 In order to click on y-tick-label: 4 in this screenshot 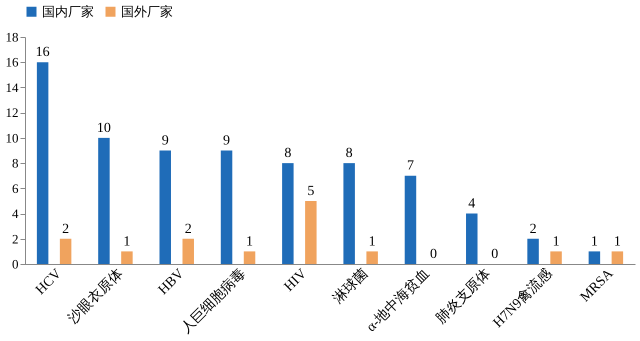, I will do `click(15, 214)`.